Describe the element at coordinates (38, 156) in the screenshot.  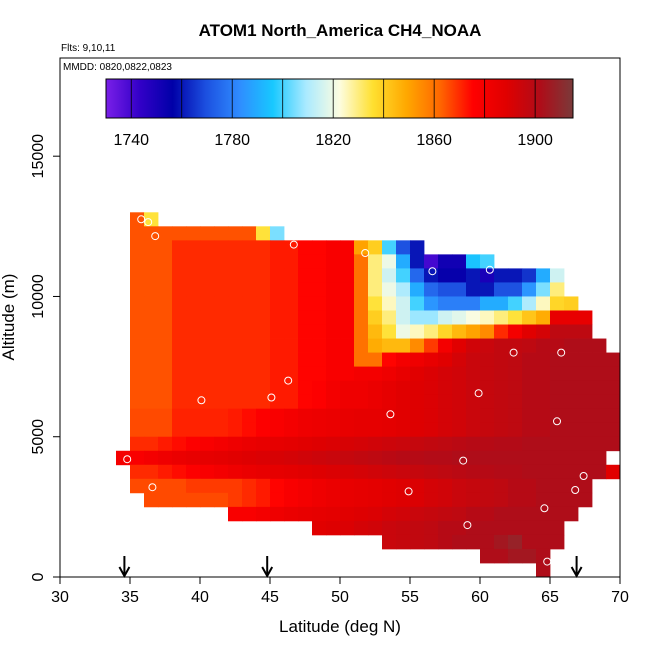
I see `y-tick-label: 15000` at that location.